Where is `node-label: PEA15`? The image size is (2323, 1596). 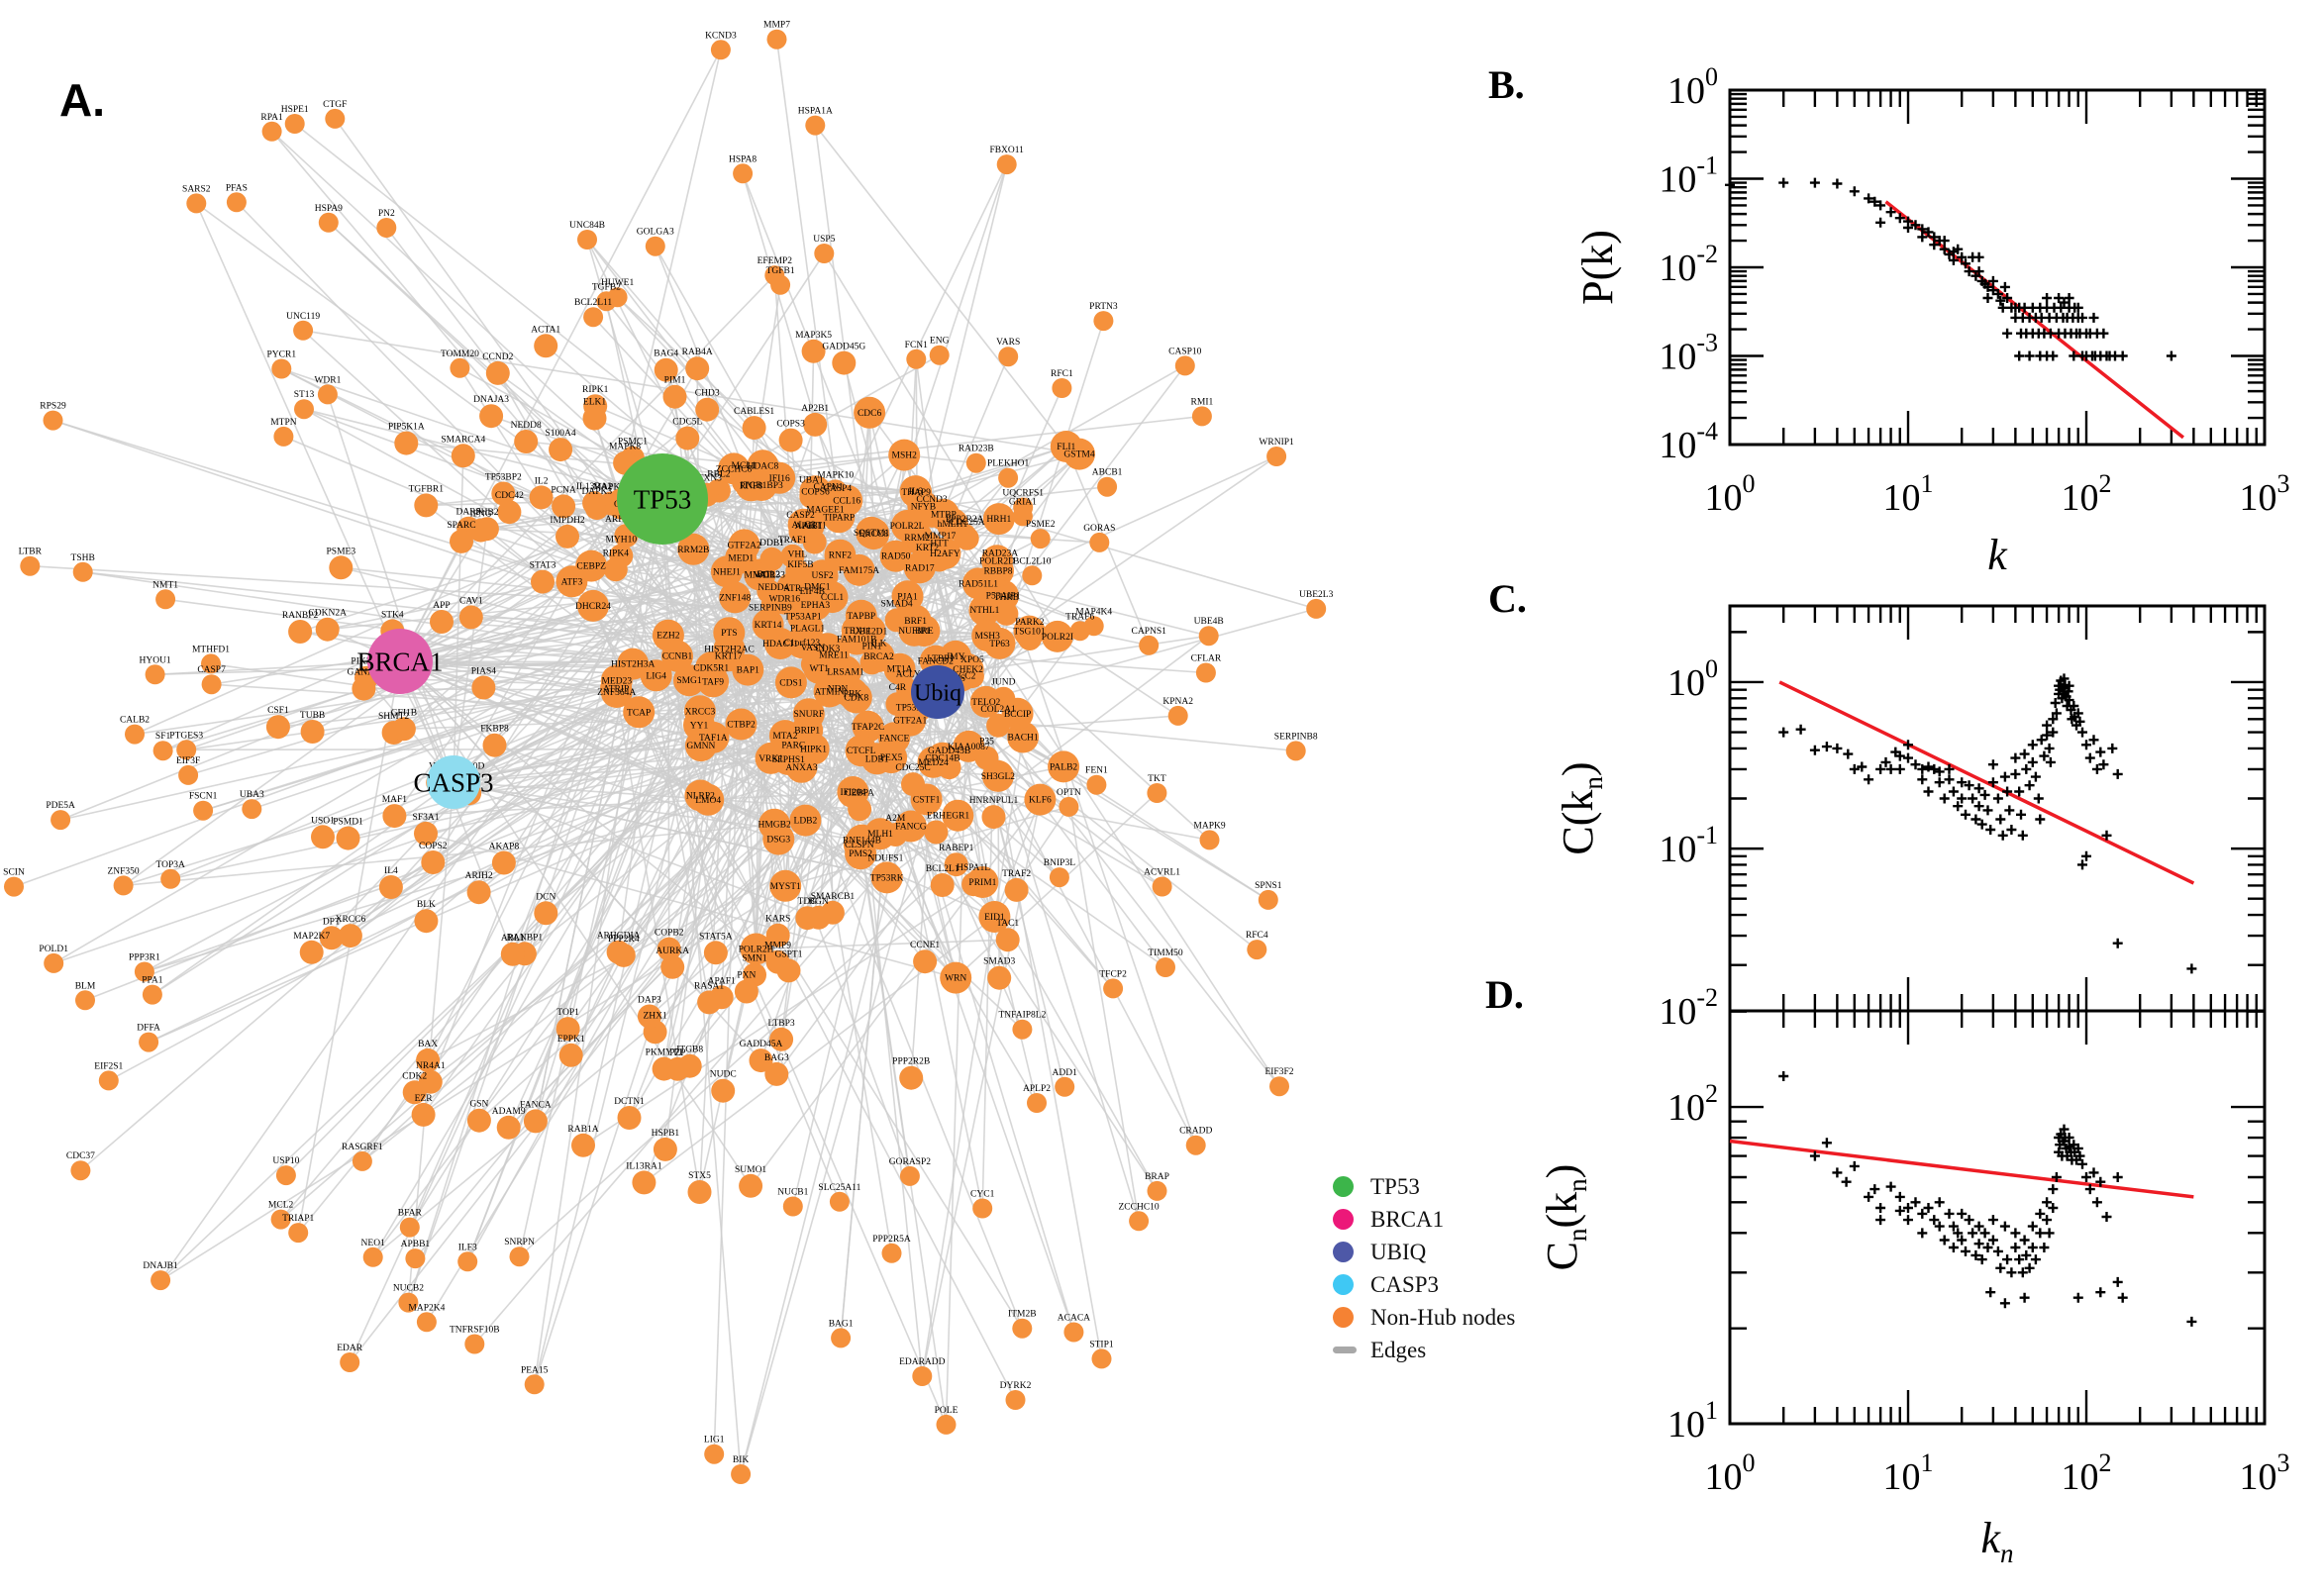 node-label: PEA15 is located at coordinates (535, 1370).